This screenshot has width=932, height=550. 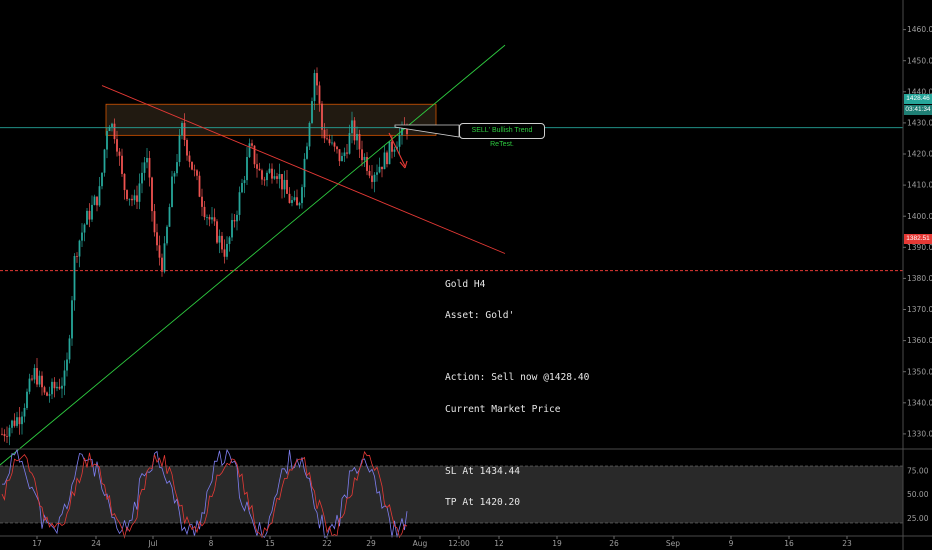 I want to click on note-line: Action: Sell now @1428.40, so click(x=517, y=378).